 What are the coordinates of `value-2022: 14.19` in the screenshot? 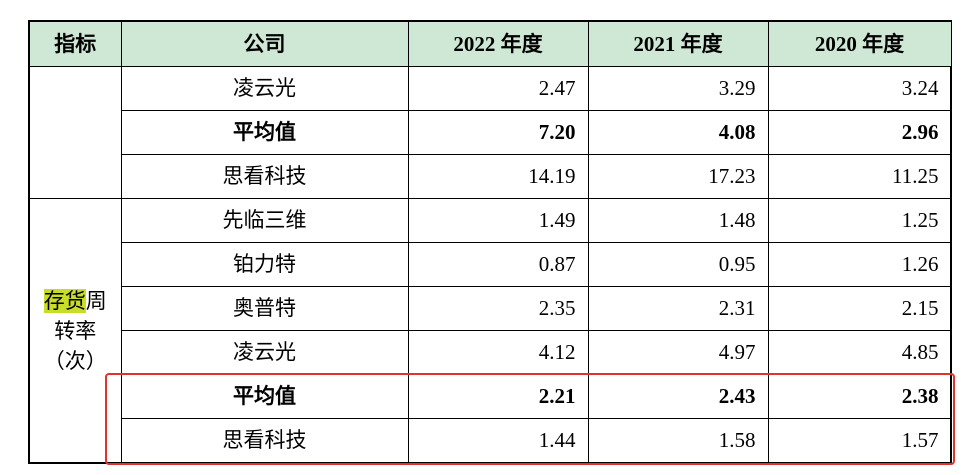 It's located at (498, 176).